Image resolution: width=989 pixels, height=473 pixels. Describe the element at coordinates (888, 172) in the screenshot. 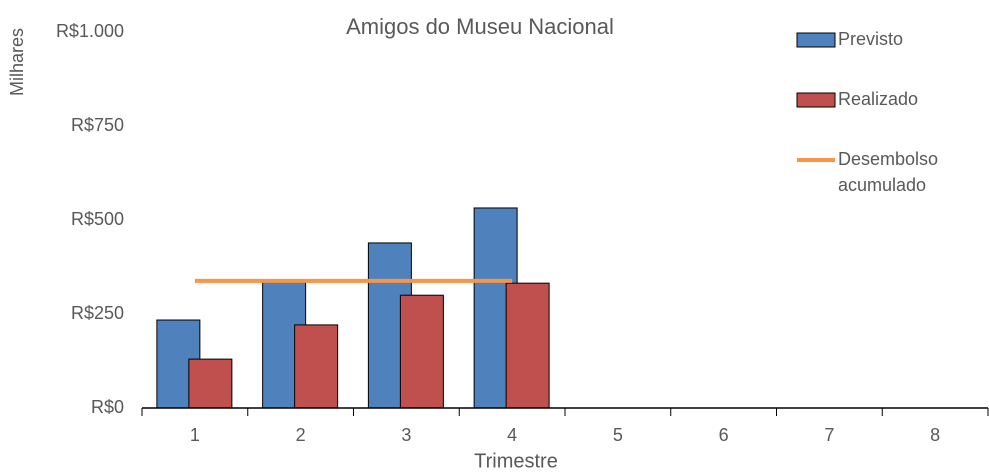

I see `legend-label: Desembolso acumulado` at that location.